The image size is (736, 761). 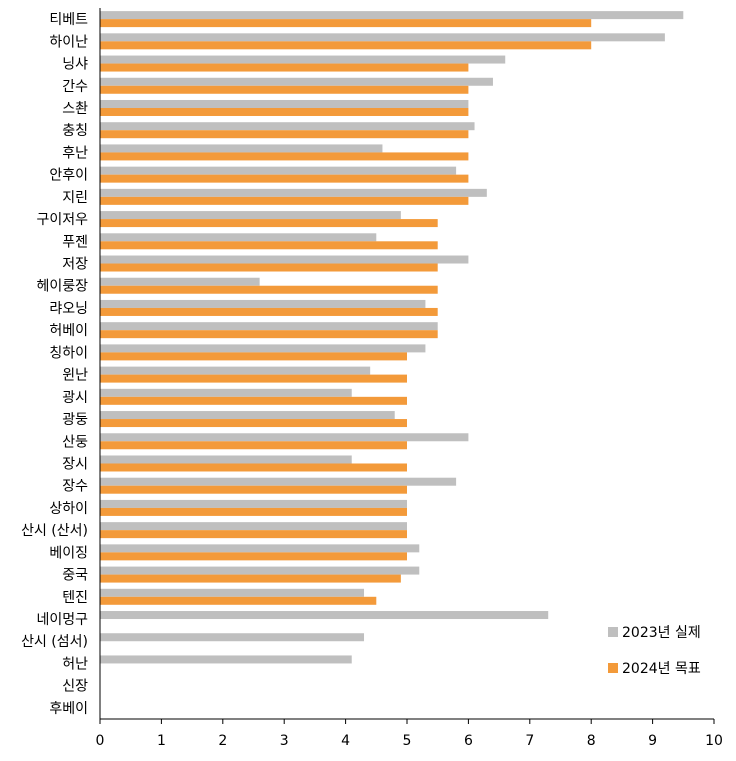 I want to click on y-tick-label: 신장, so click(x=75, y=687).